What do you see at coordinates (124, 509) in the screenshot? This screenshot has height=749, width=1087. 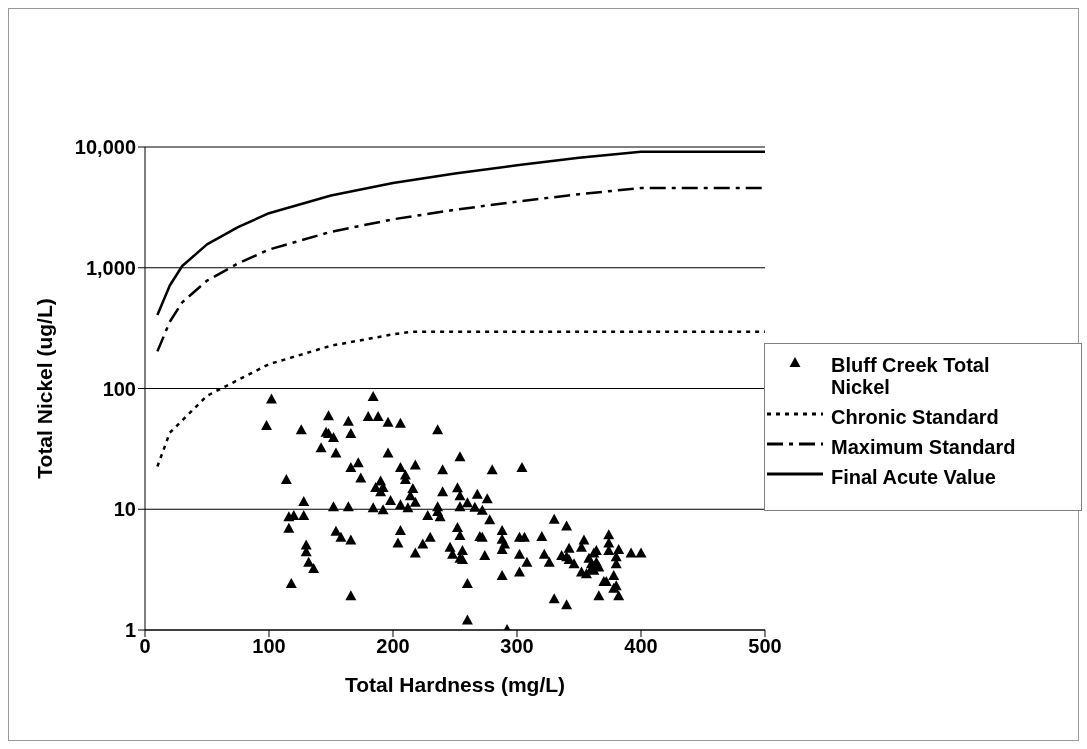 I see `y-tick-label: 10` at bounding box center [124, 509].